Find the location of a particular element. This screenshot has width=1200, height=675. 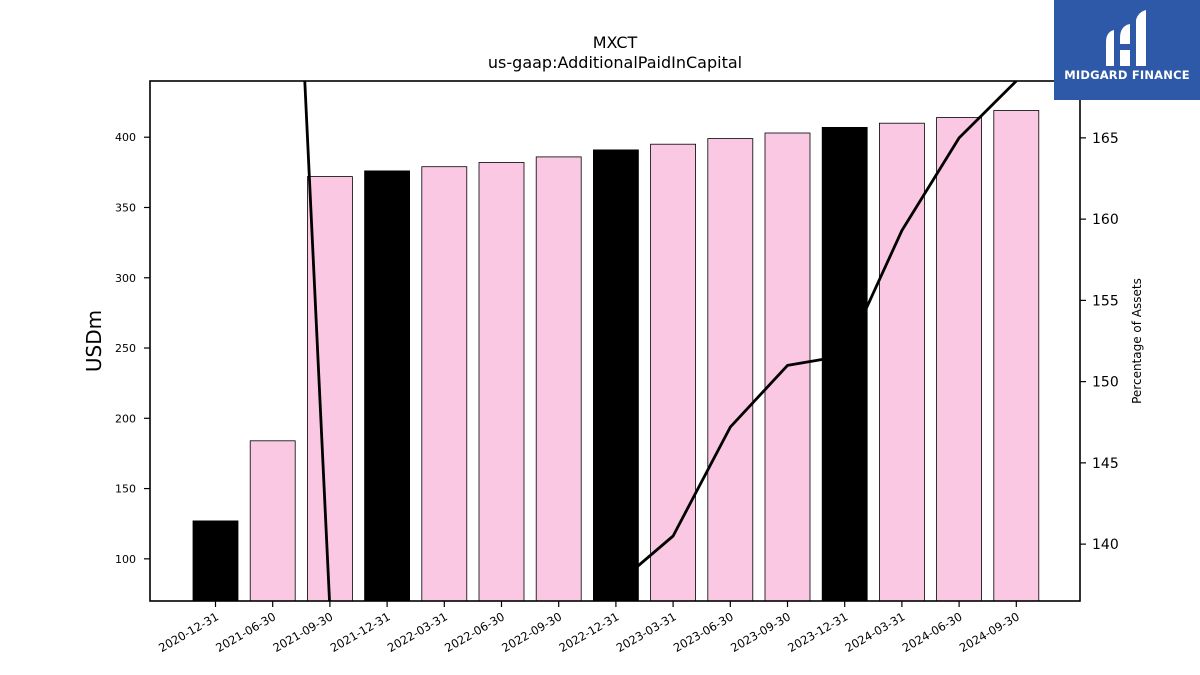

chart-title: MXCT is located at coordinates (615, 42).